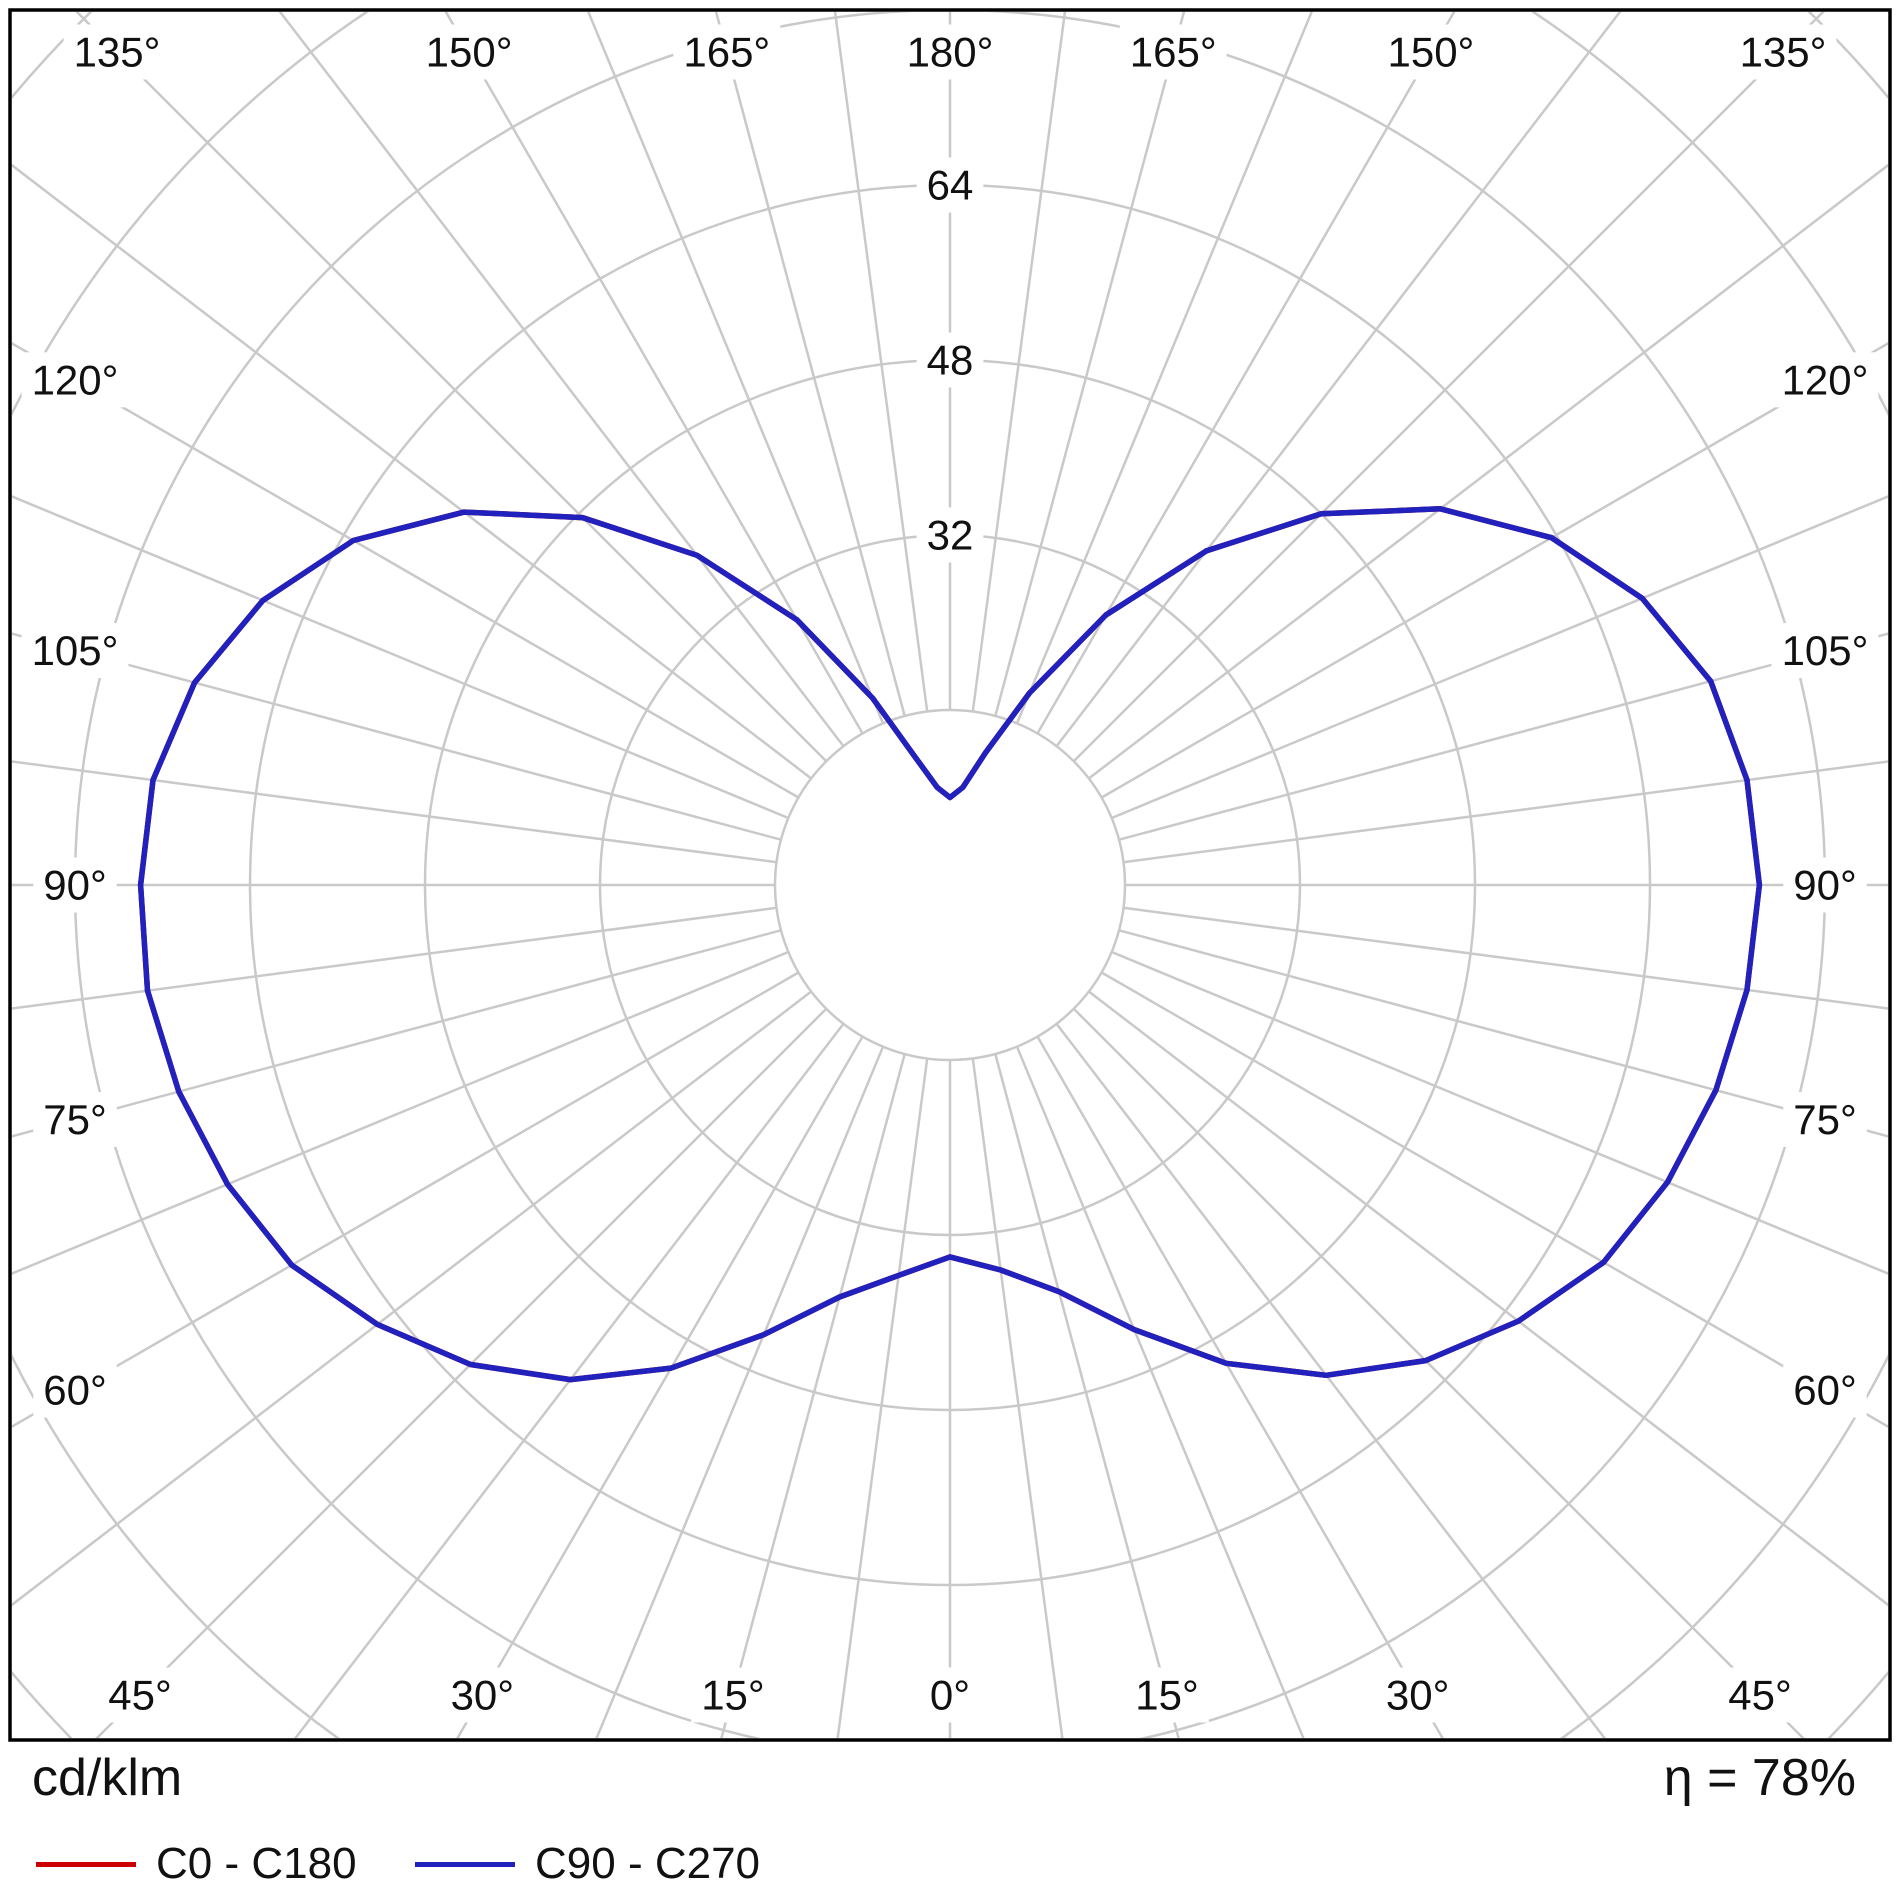  I want to click on angle-label: 0°, so click(950, 1695).